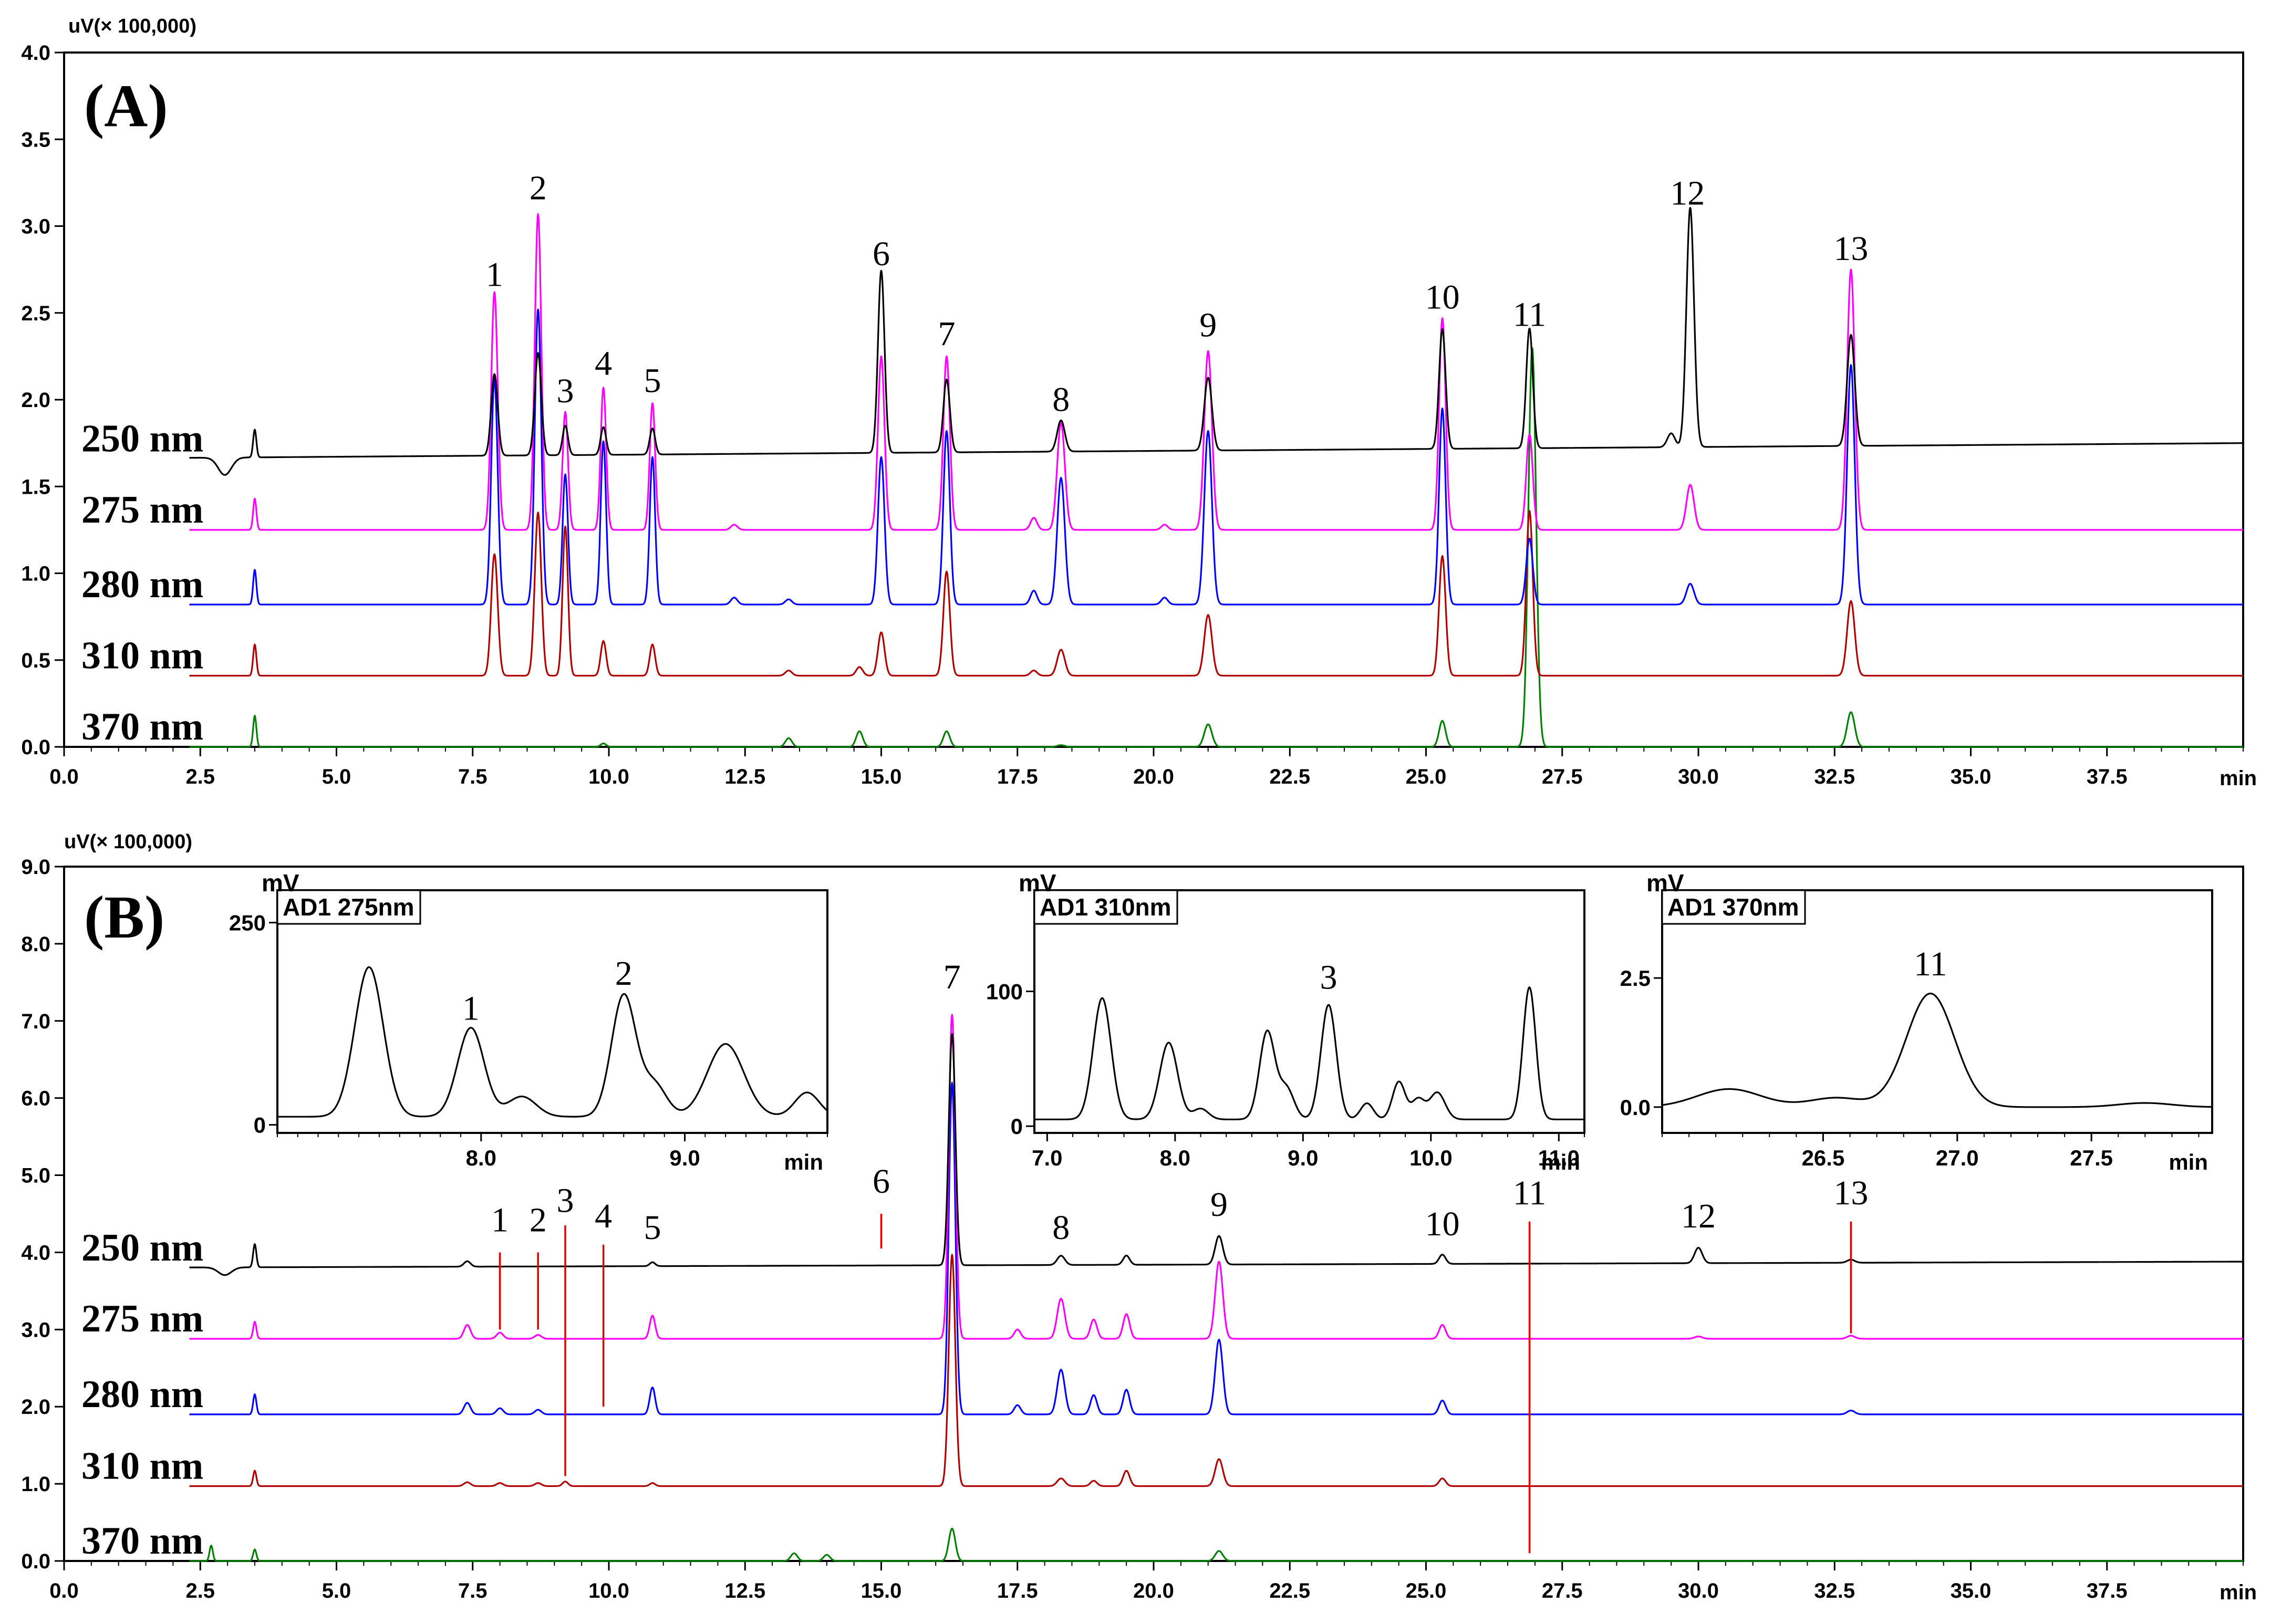  Describe the element at coordinates (124, 917) in the screenshot. I see `panel-b-label: (B)` at that location.